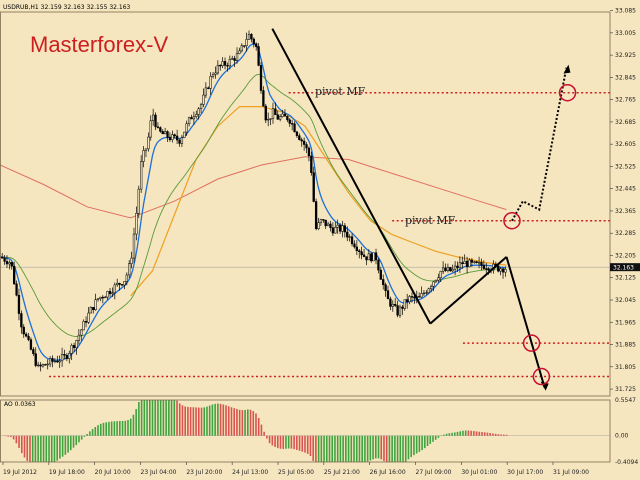  What do you see at coordinates (625, 189) in the screenshot?
I see `y-tick-label: 32.445` at bounding box center [625, 189].